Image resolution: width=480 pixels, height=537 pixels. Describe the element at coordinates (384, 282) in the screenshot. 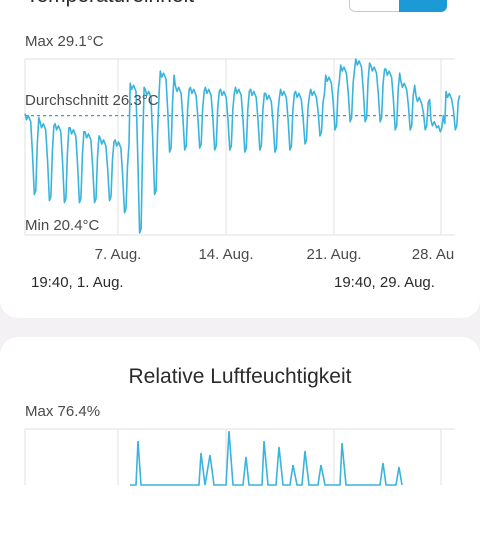

I see `time-range-end: 19:40, 29. Aug.` at that location.